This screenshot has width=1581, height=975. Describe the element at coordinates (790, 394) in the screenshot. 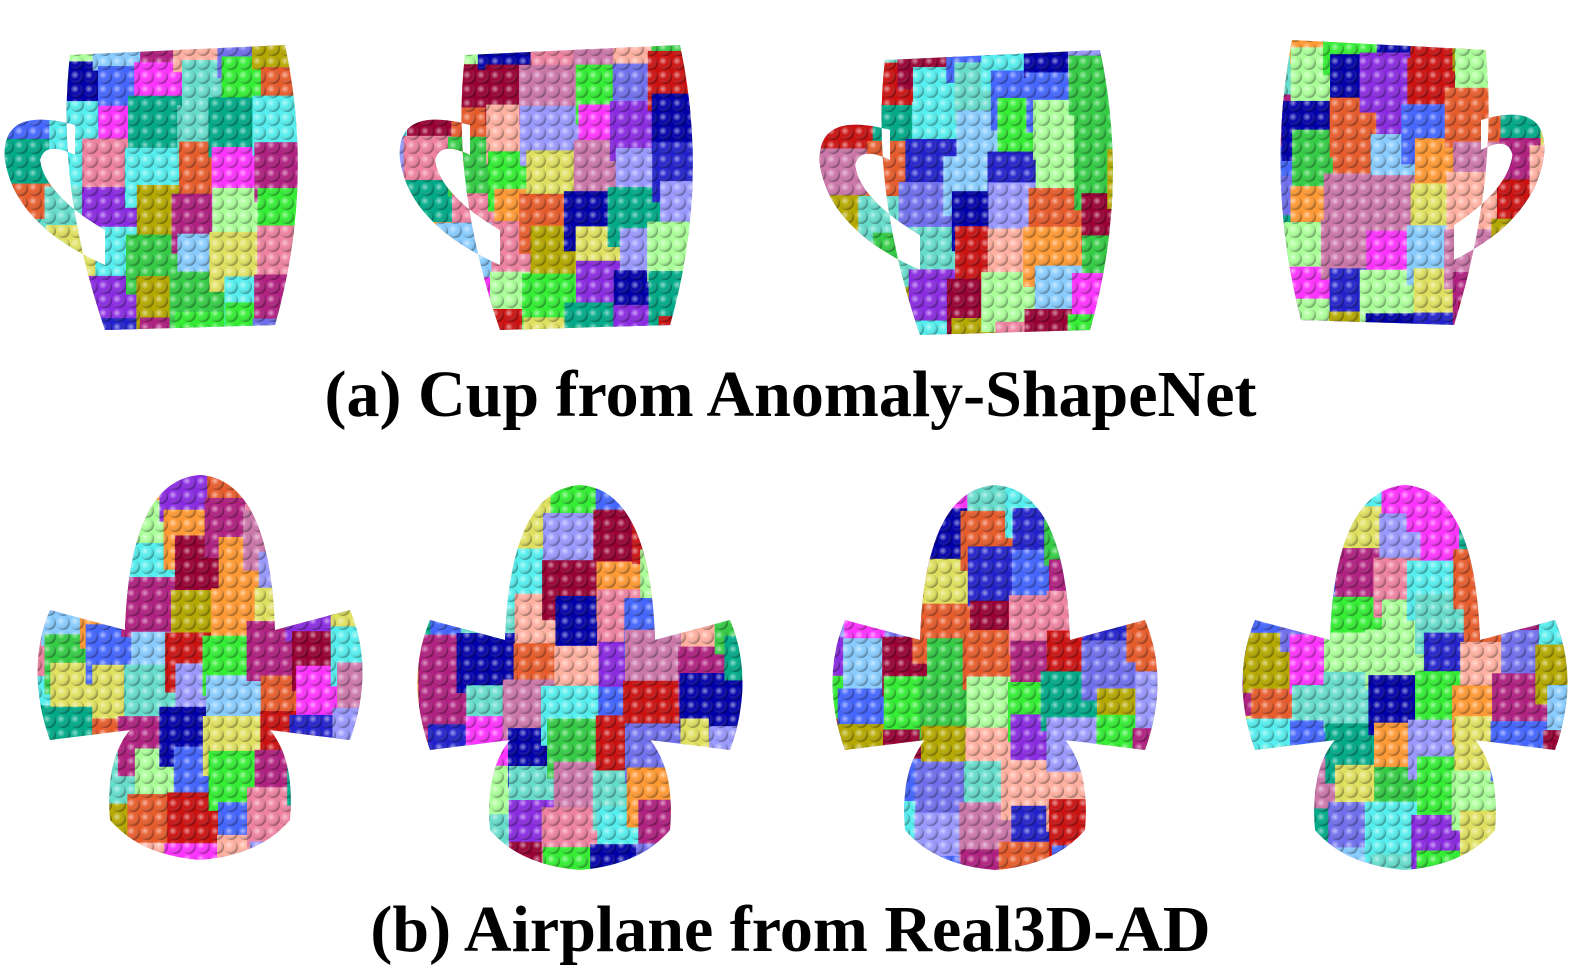

I see `caption: (a) Cup from Anomaly-ShapeNet` at that location.